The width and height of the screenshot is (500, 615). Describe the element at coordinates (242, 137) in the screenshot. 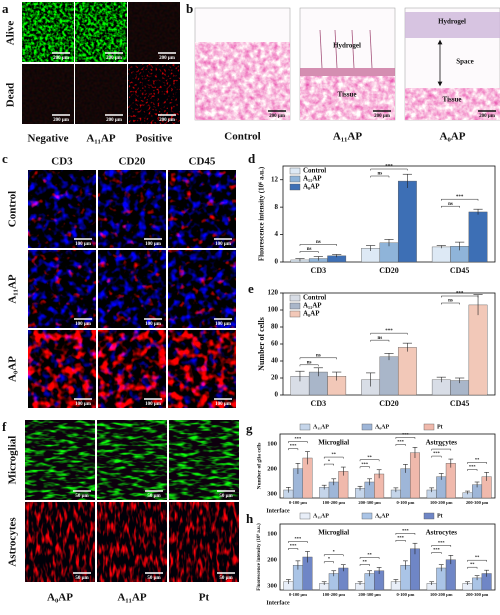

I see `column-label: Control` at that location.